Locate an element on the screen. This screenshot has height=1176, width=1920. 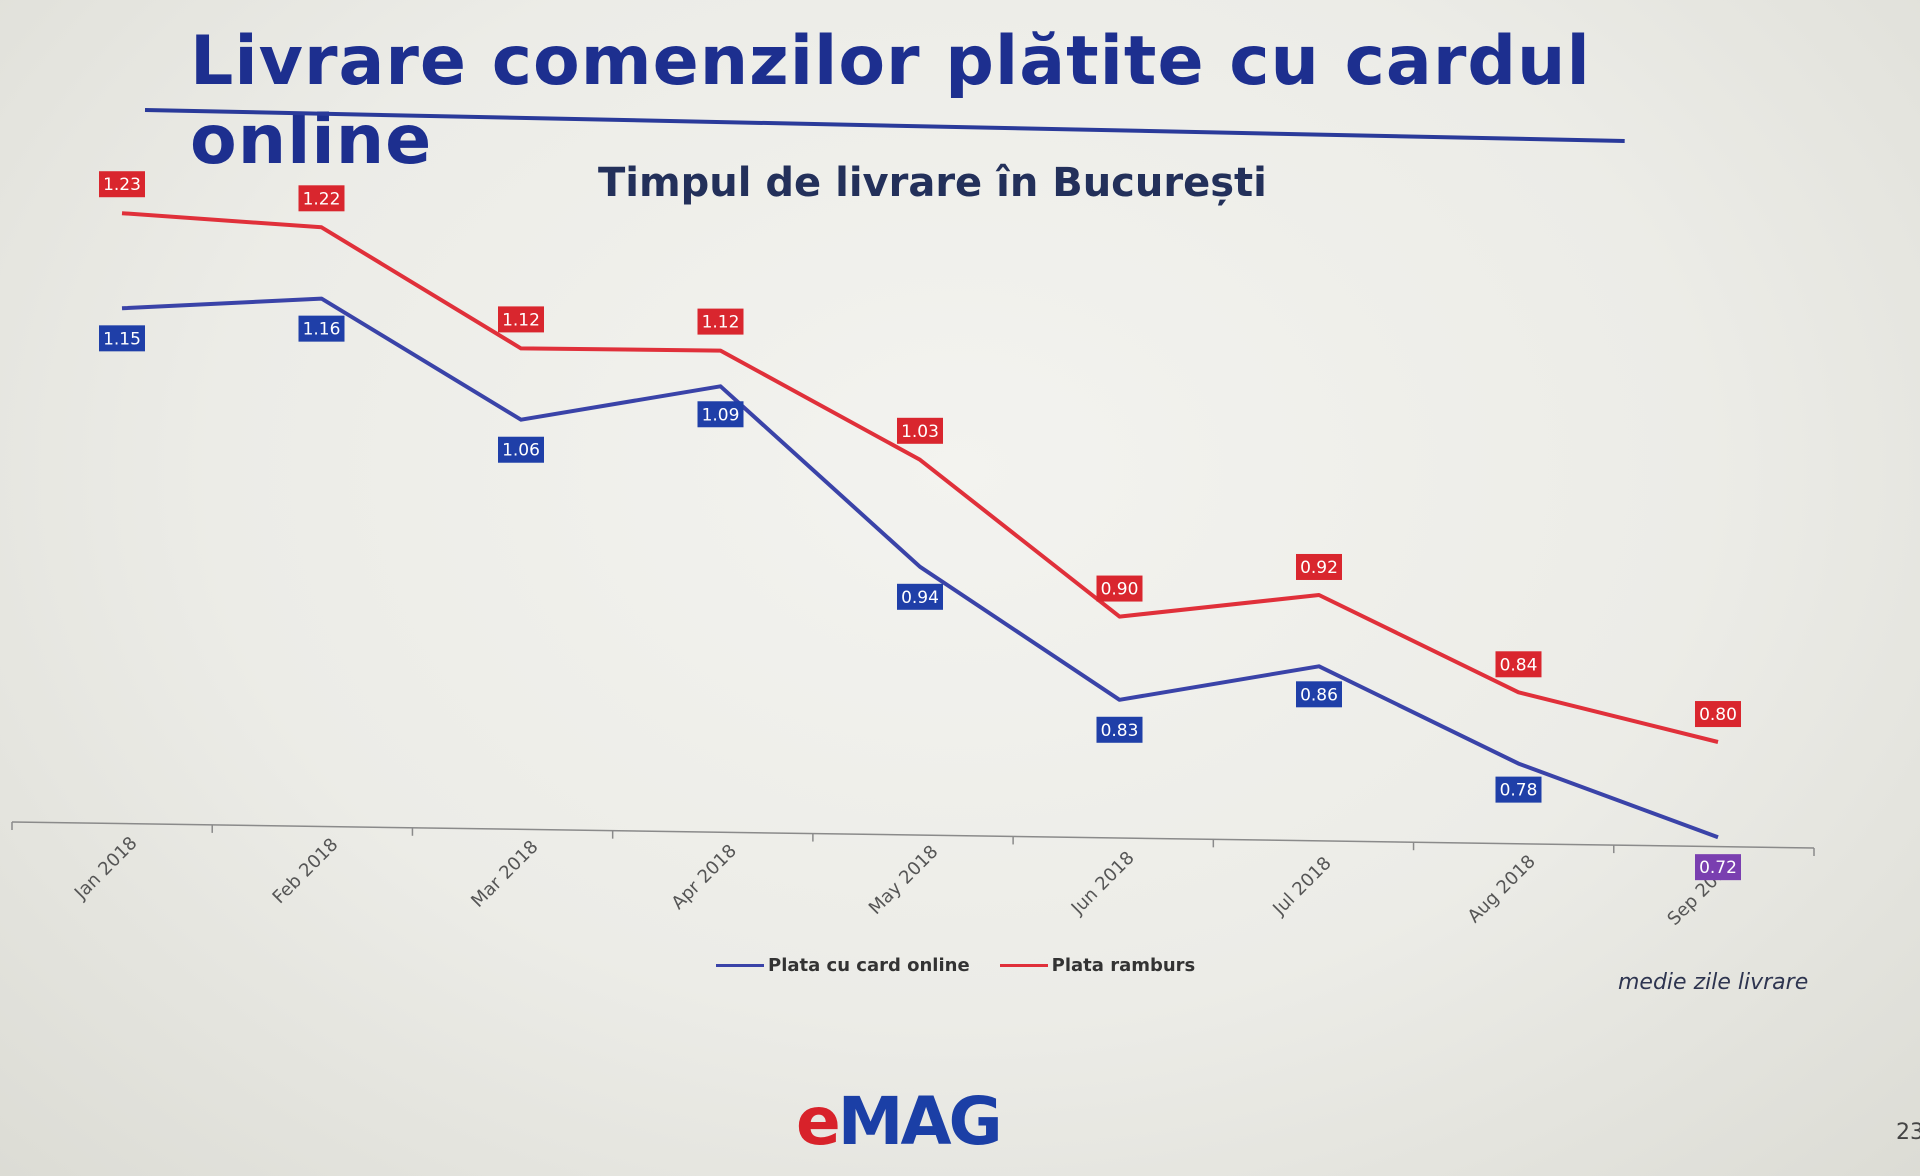
data-label: 0.80 is located at coordinates (1718, 715).